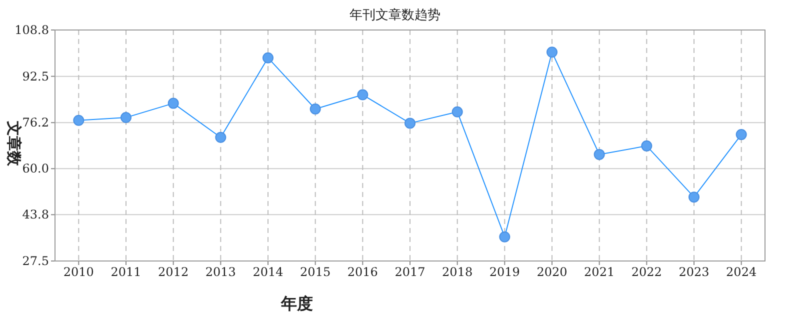 The width and height of the screenshot is (790, 330). What do you see at coordinates (646, 272) in the screenshot?
I see `x-tick-label: 2022` at bounding box center [646, 272].